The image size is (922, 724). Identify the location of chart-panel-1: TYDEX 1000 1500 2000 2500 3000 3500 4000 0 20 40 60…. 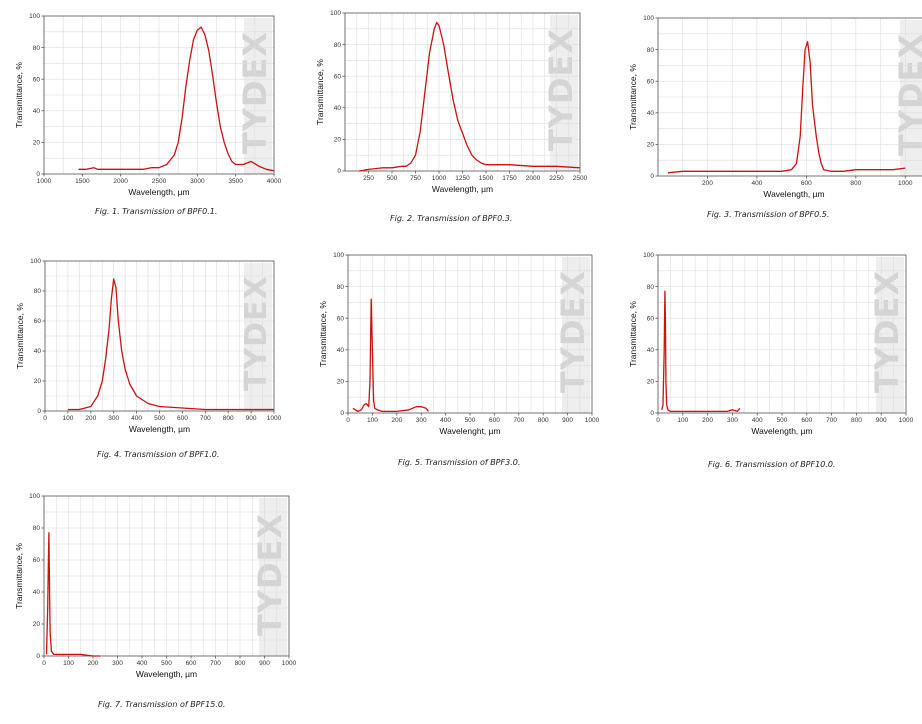
(145, 103).